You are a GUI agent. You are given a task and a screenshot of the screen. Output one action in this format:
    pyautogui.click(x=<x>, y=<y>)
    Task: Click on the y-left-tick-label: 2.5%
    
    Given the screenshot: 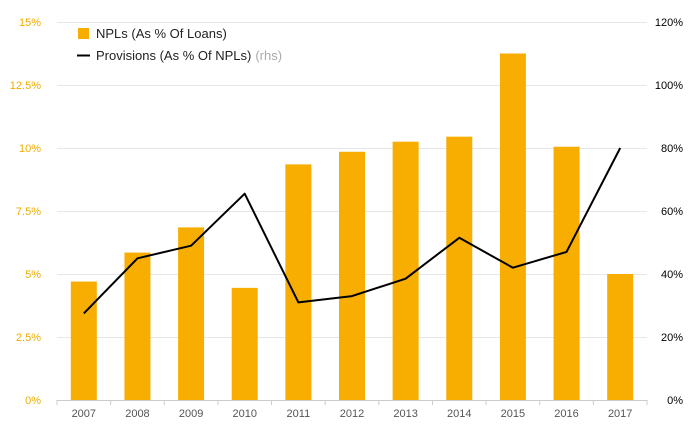 What is the action you would take?
    pyautogui.click(x=28, y=338)
    